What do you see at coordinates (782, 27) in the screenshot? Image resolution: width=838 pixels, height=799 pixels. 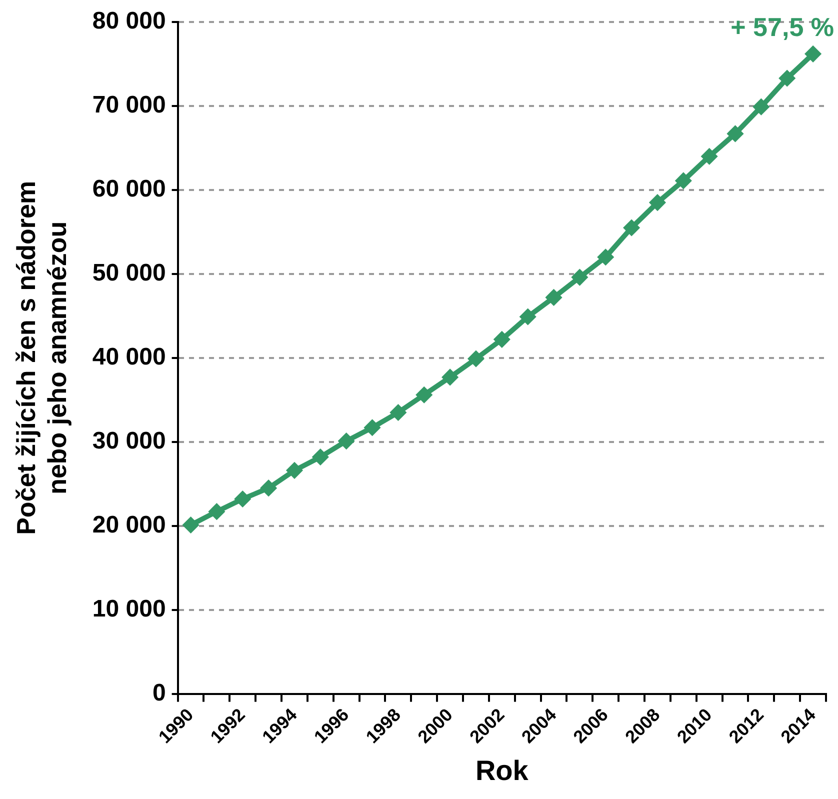 I see `annotation: + 57,5 %` at bounding box center [782, 27].